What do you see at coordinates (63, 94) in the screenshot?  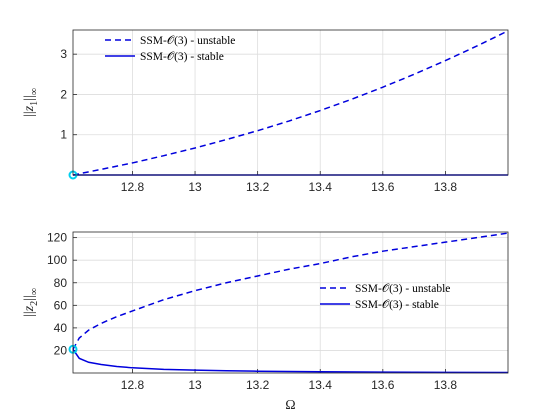 I see `y-tick-label: 2` at bounding box center [63, 94].